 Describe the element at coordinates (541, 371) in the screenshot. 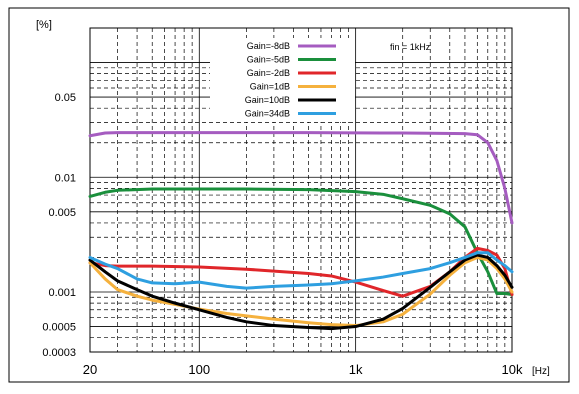

I see `x-unit-label: [Hz]` at that location.